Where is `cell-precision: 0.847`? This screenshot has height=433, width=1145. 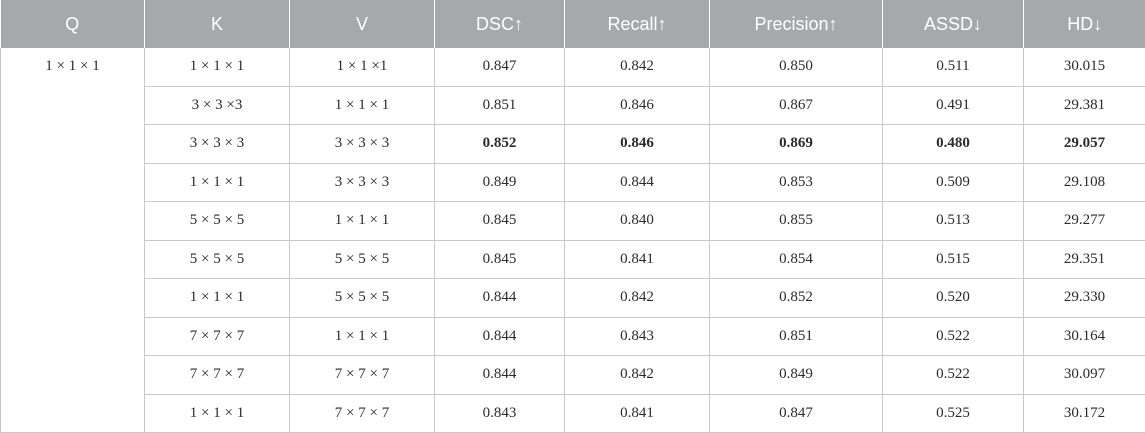 cell-precision: 0.847 is located at coordinates (796, 413).